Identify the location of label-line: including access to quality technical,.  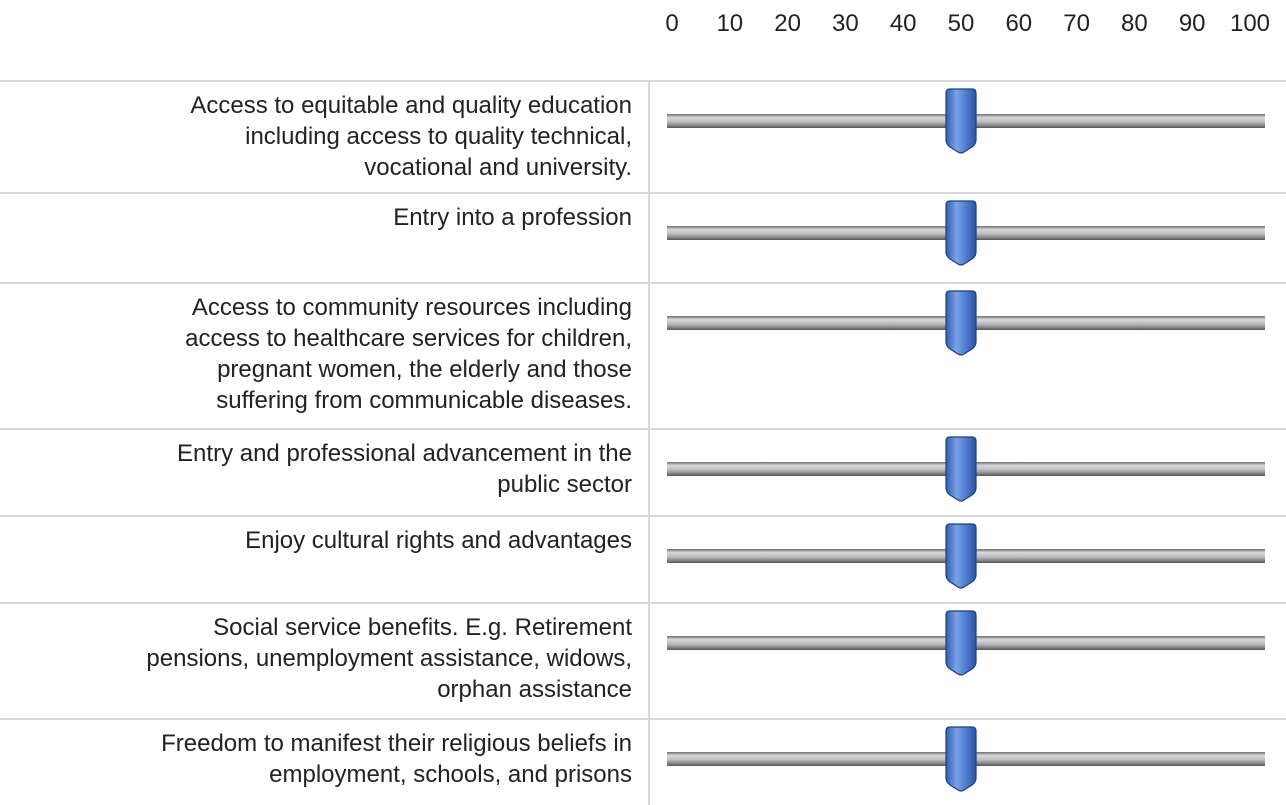
(438, 136).